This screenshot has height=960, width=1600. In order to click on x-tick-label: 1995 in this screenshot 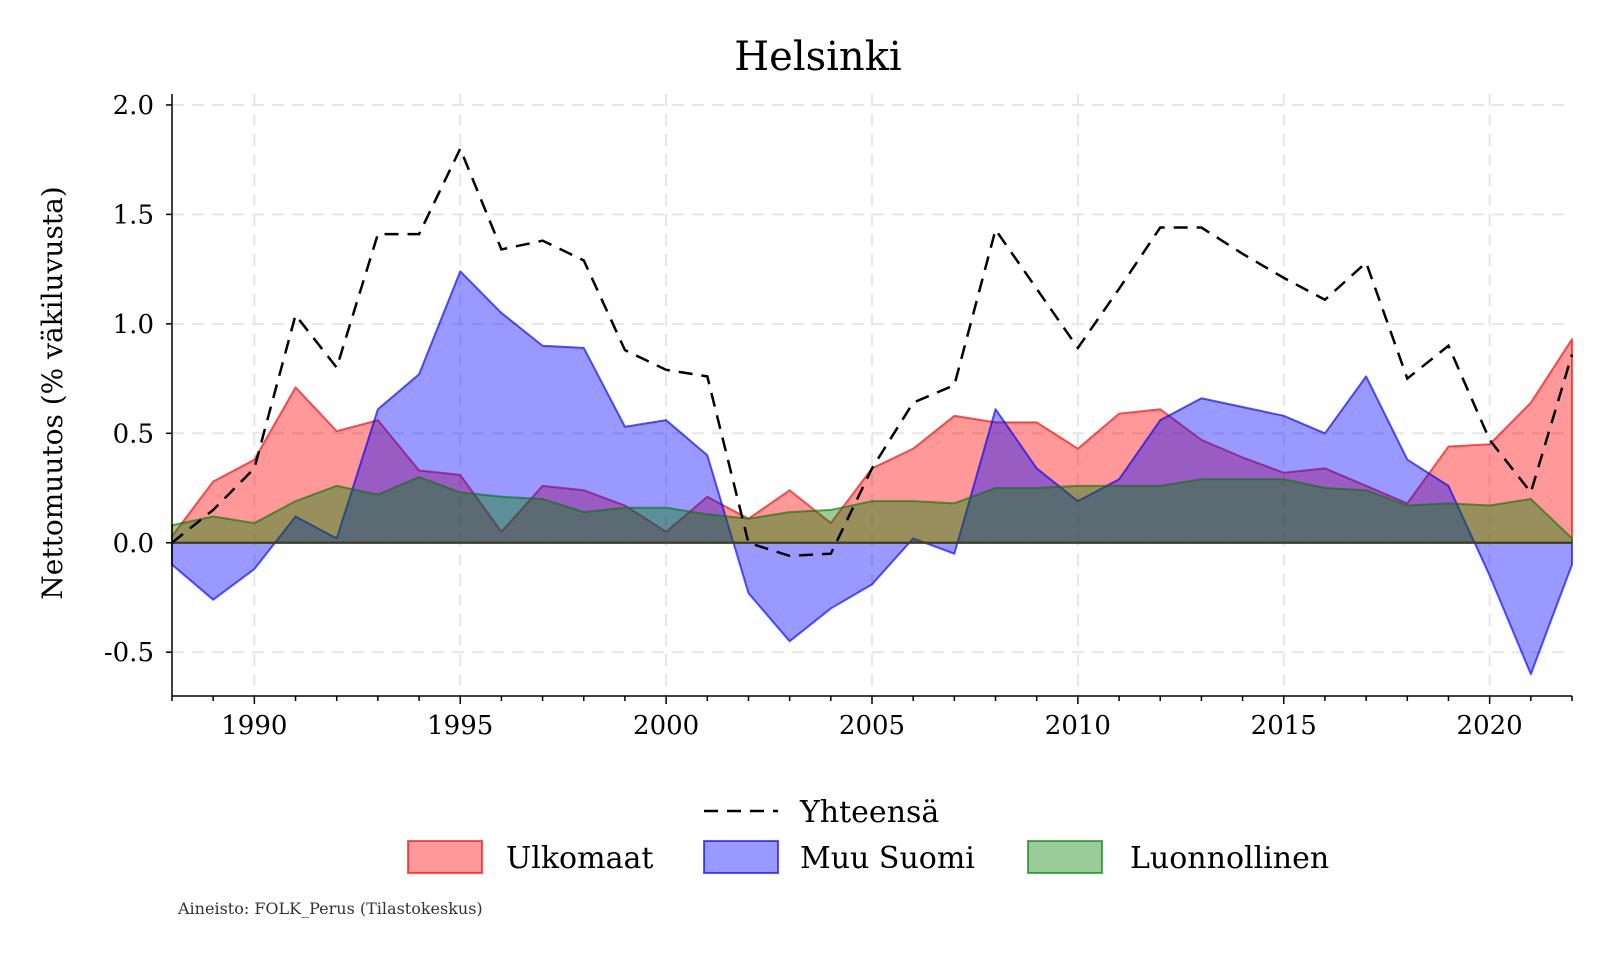, I will do `click(460, 726)`.